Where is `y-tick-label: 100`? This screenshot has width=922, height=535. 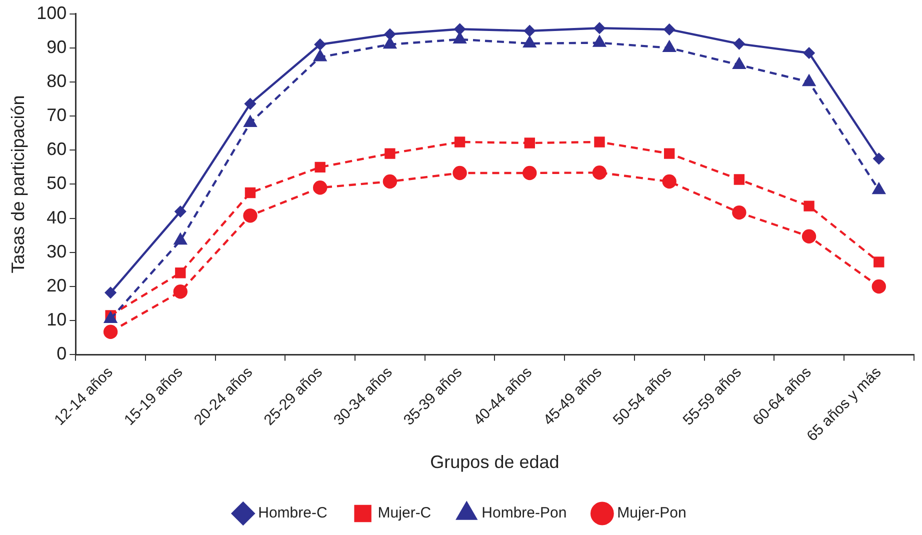
y-tick-label: 100 is located at coordinates (51, 12).